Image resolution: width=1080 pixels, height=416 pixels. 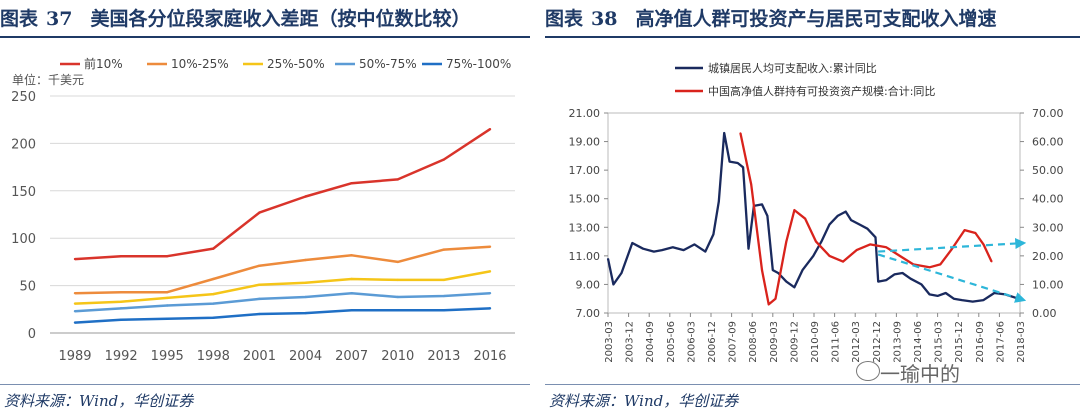 What do you see at coordinates (753, 342) in the screenshot?
I see `x-tick-label: 2008-06` at bounding box center [753, 342].